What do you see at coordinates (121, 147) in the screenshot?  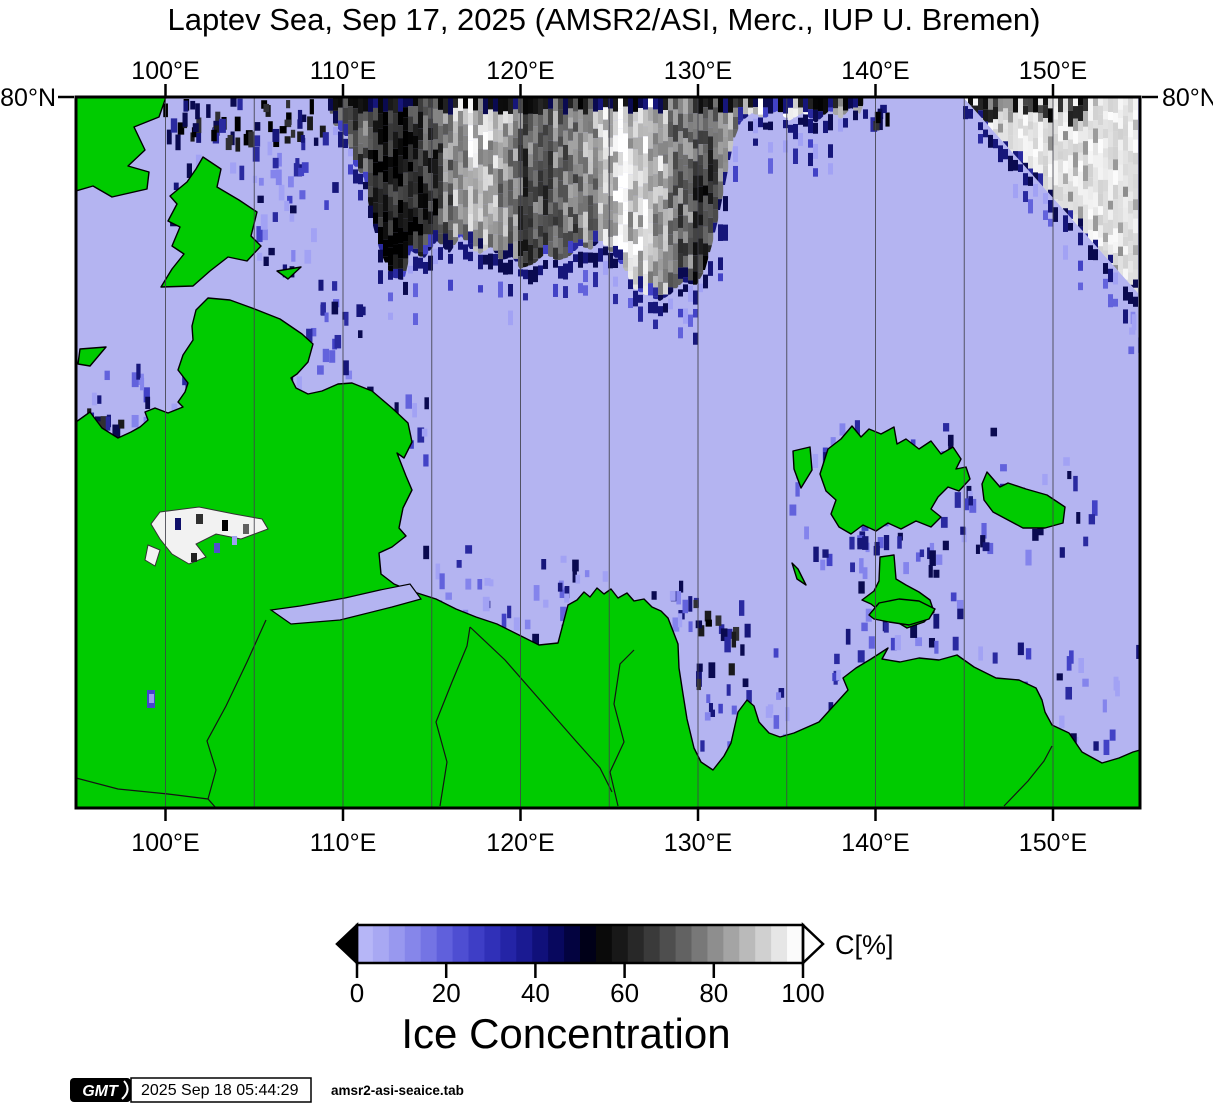 I see `land-komsomolets` at bounding box center [121, 147].